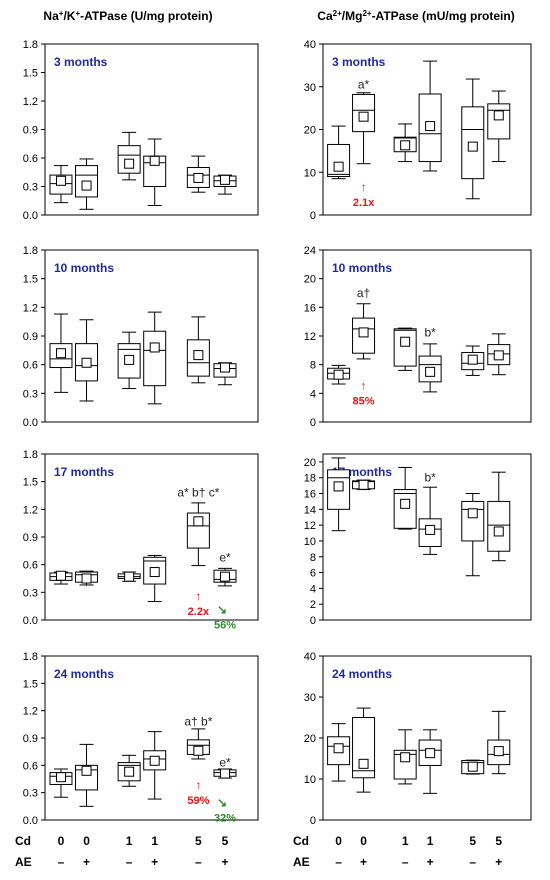  I want to click on y-tick-label: 14, so click(310, 510).